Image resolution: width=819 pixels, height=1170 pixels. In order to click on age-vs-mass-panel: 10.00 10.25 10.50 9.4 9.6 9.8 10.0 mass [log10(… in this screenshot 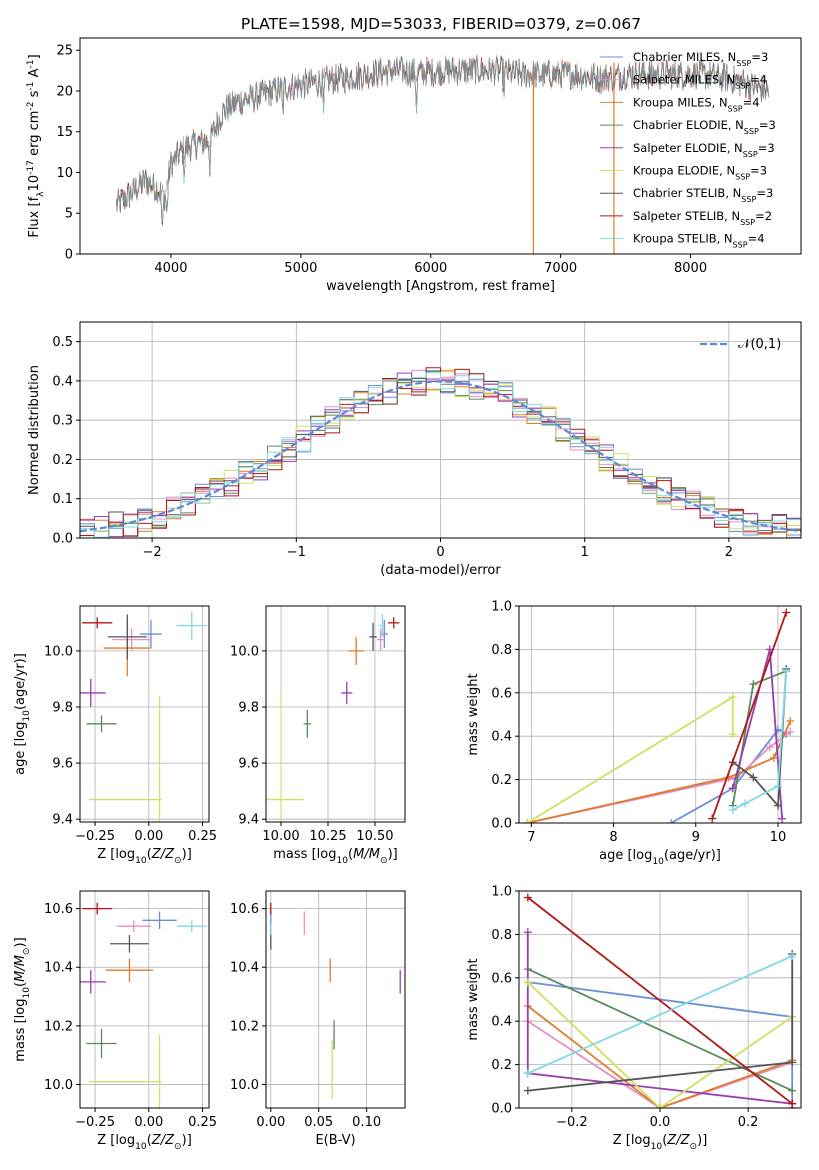, I will do `click(318, 735)`.